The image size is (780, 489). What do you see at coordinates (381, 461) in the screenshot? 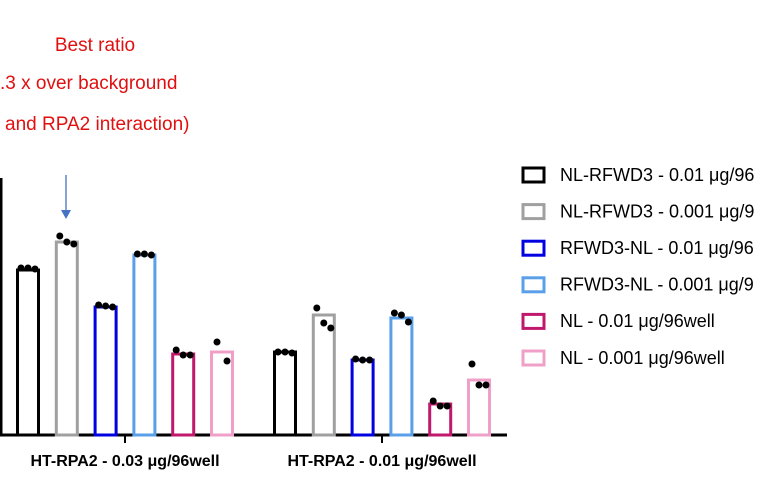
I see `x-tick-label: HT-RPA2 - 0.01 μg/96well` at bounding box center [381, 461].